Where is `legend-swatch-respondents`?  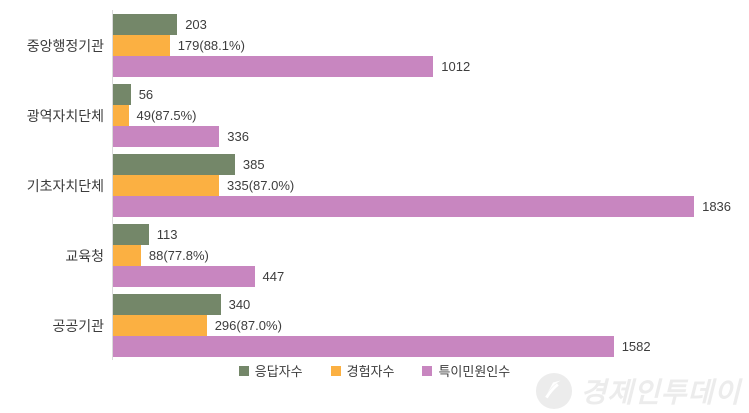 legend-swatch-respondents is located at coordinates (243, 370).